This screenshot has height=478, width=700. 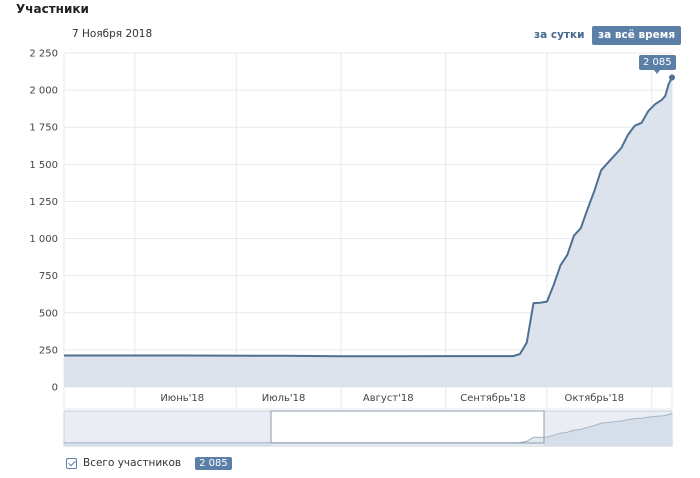 I want to click on y-tick-label: 2 000, so click(x=43, y=91).